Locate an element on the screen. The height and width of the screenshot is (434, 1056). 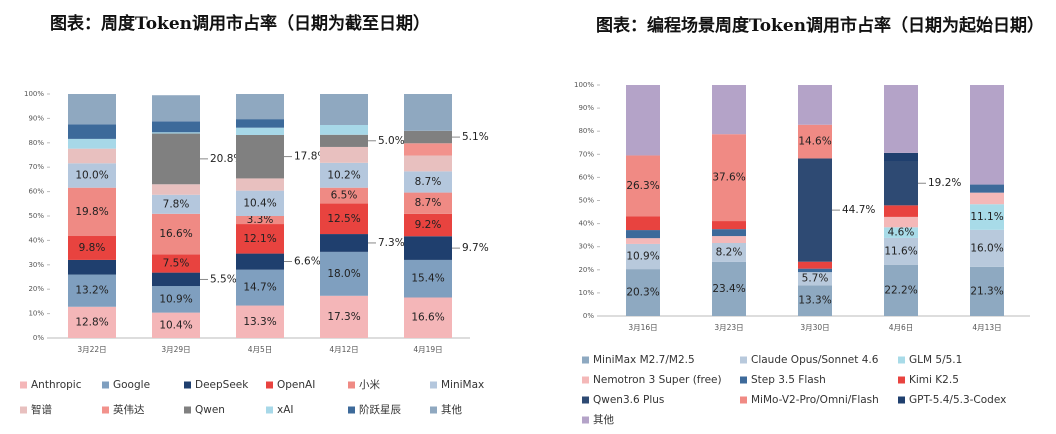
x-tick-label: 3月29日 is located at coordinates (175, 349).